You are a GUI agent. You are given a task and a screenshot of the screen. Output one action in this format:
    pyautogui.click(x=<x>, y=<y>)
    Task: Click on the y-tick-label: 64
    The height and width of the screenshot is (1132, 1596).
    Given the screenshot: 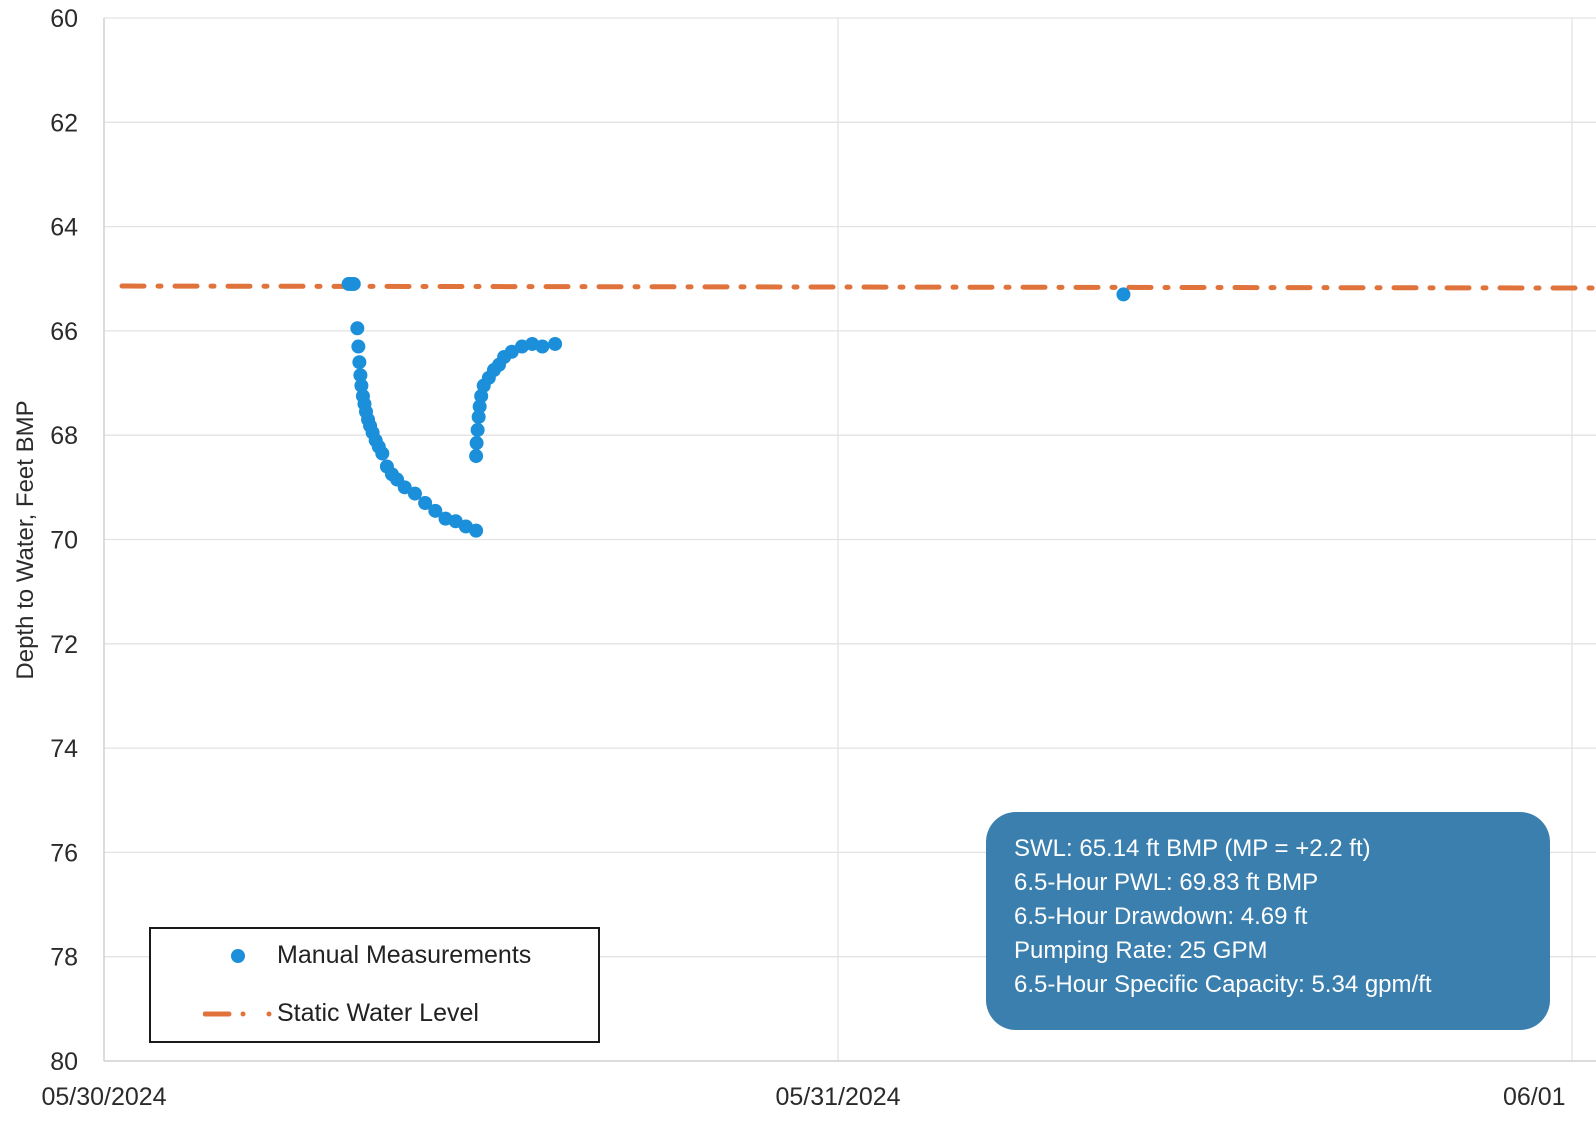 What is the action you would take?
    pyautogui.click(x=64, y=228)
    